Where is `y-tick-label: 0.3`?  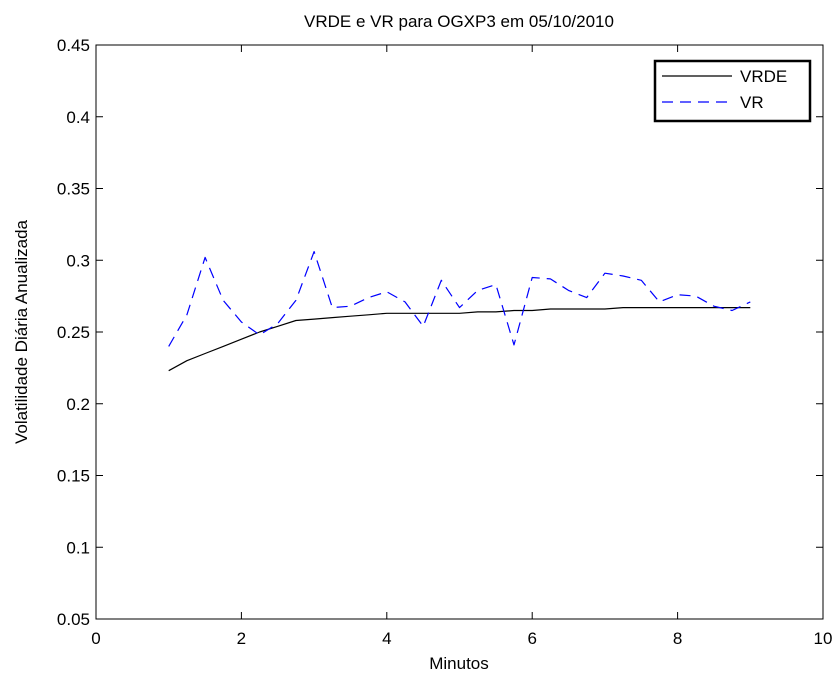
y-tick-label: 0.3 is located at coordinates (78, 260).